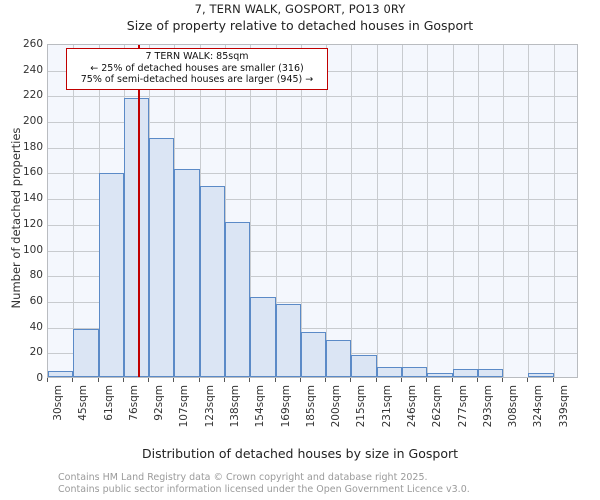  I want to click on x-axis-tick-label: 185sqm, so click(311, 406).